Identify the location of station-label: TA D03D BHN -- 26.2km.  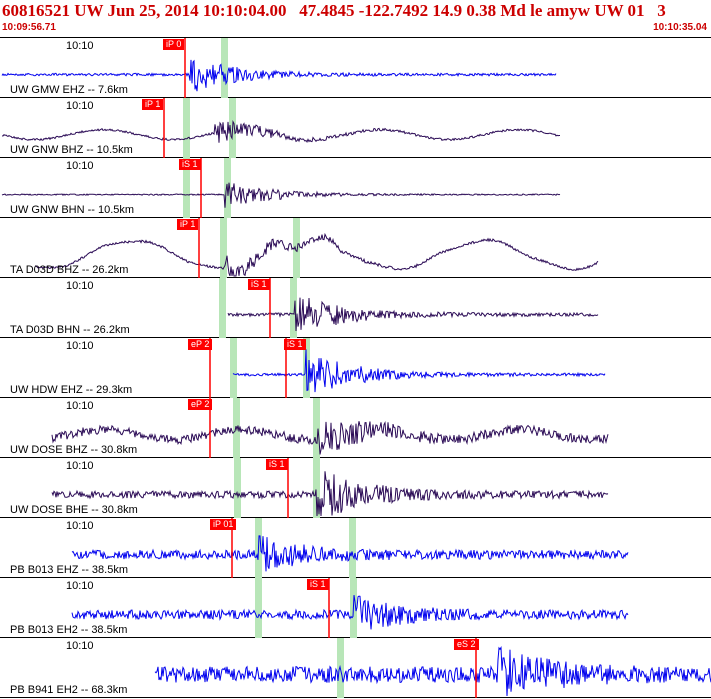
(70, 330).